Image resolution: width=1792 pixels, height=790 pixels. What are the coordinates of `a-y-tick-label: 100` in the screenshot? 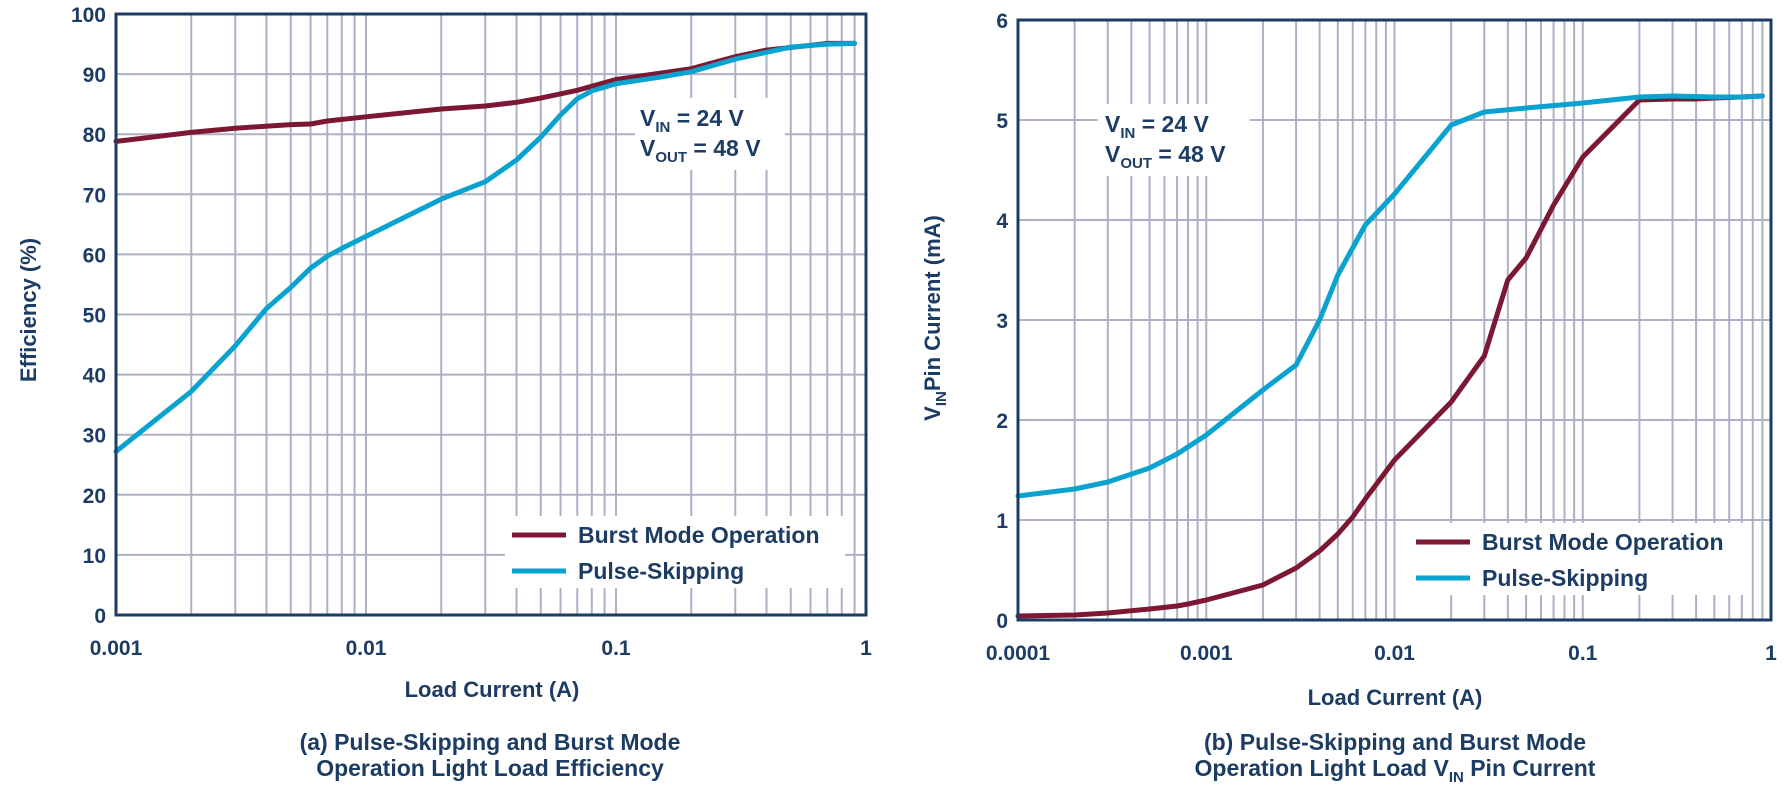 It's located at (88, 15).